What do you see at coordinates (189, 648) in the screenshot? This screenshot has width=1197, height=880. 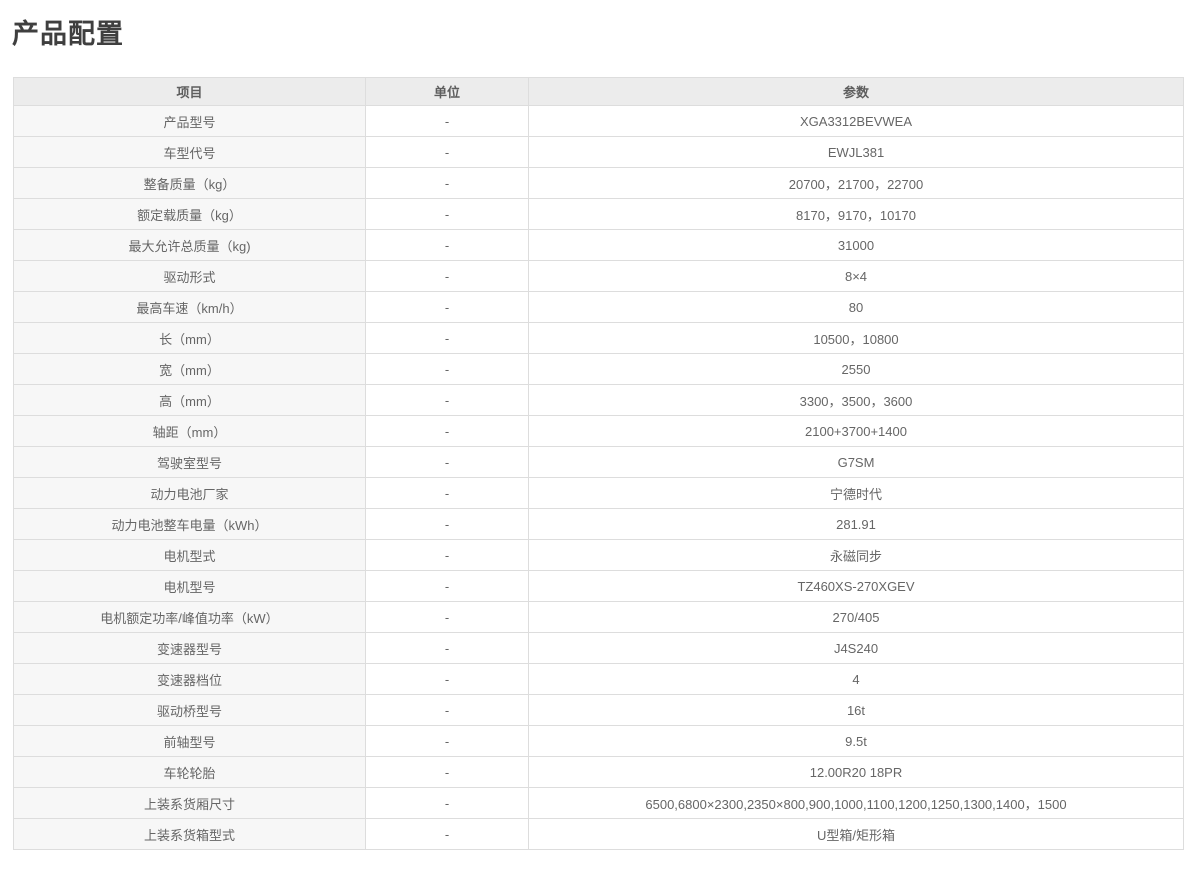 I see `item-cell: 变速器型号` at bounding box center [189, 648].